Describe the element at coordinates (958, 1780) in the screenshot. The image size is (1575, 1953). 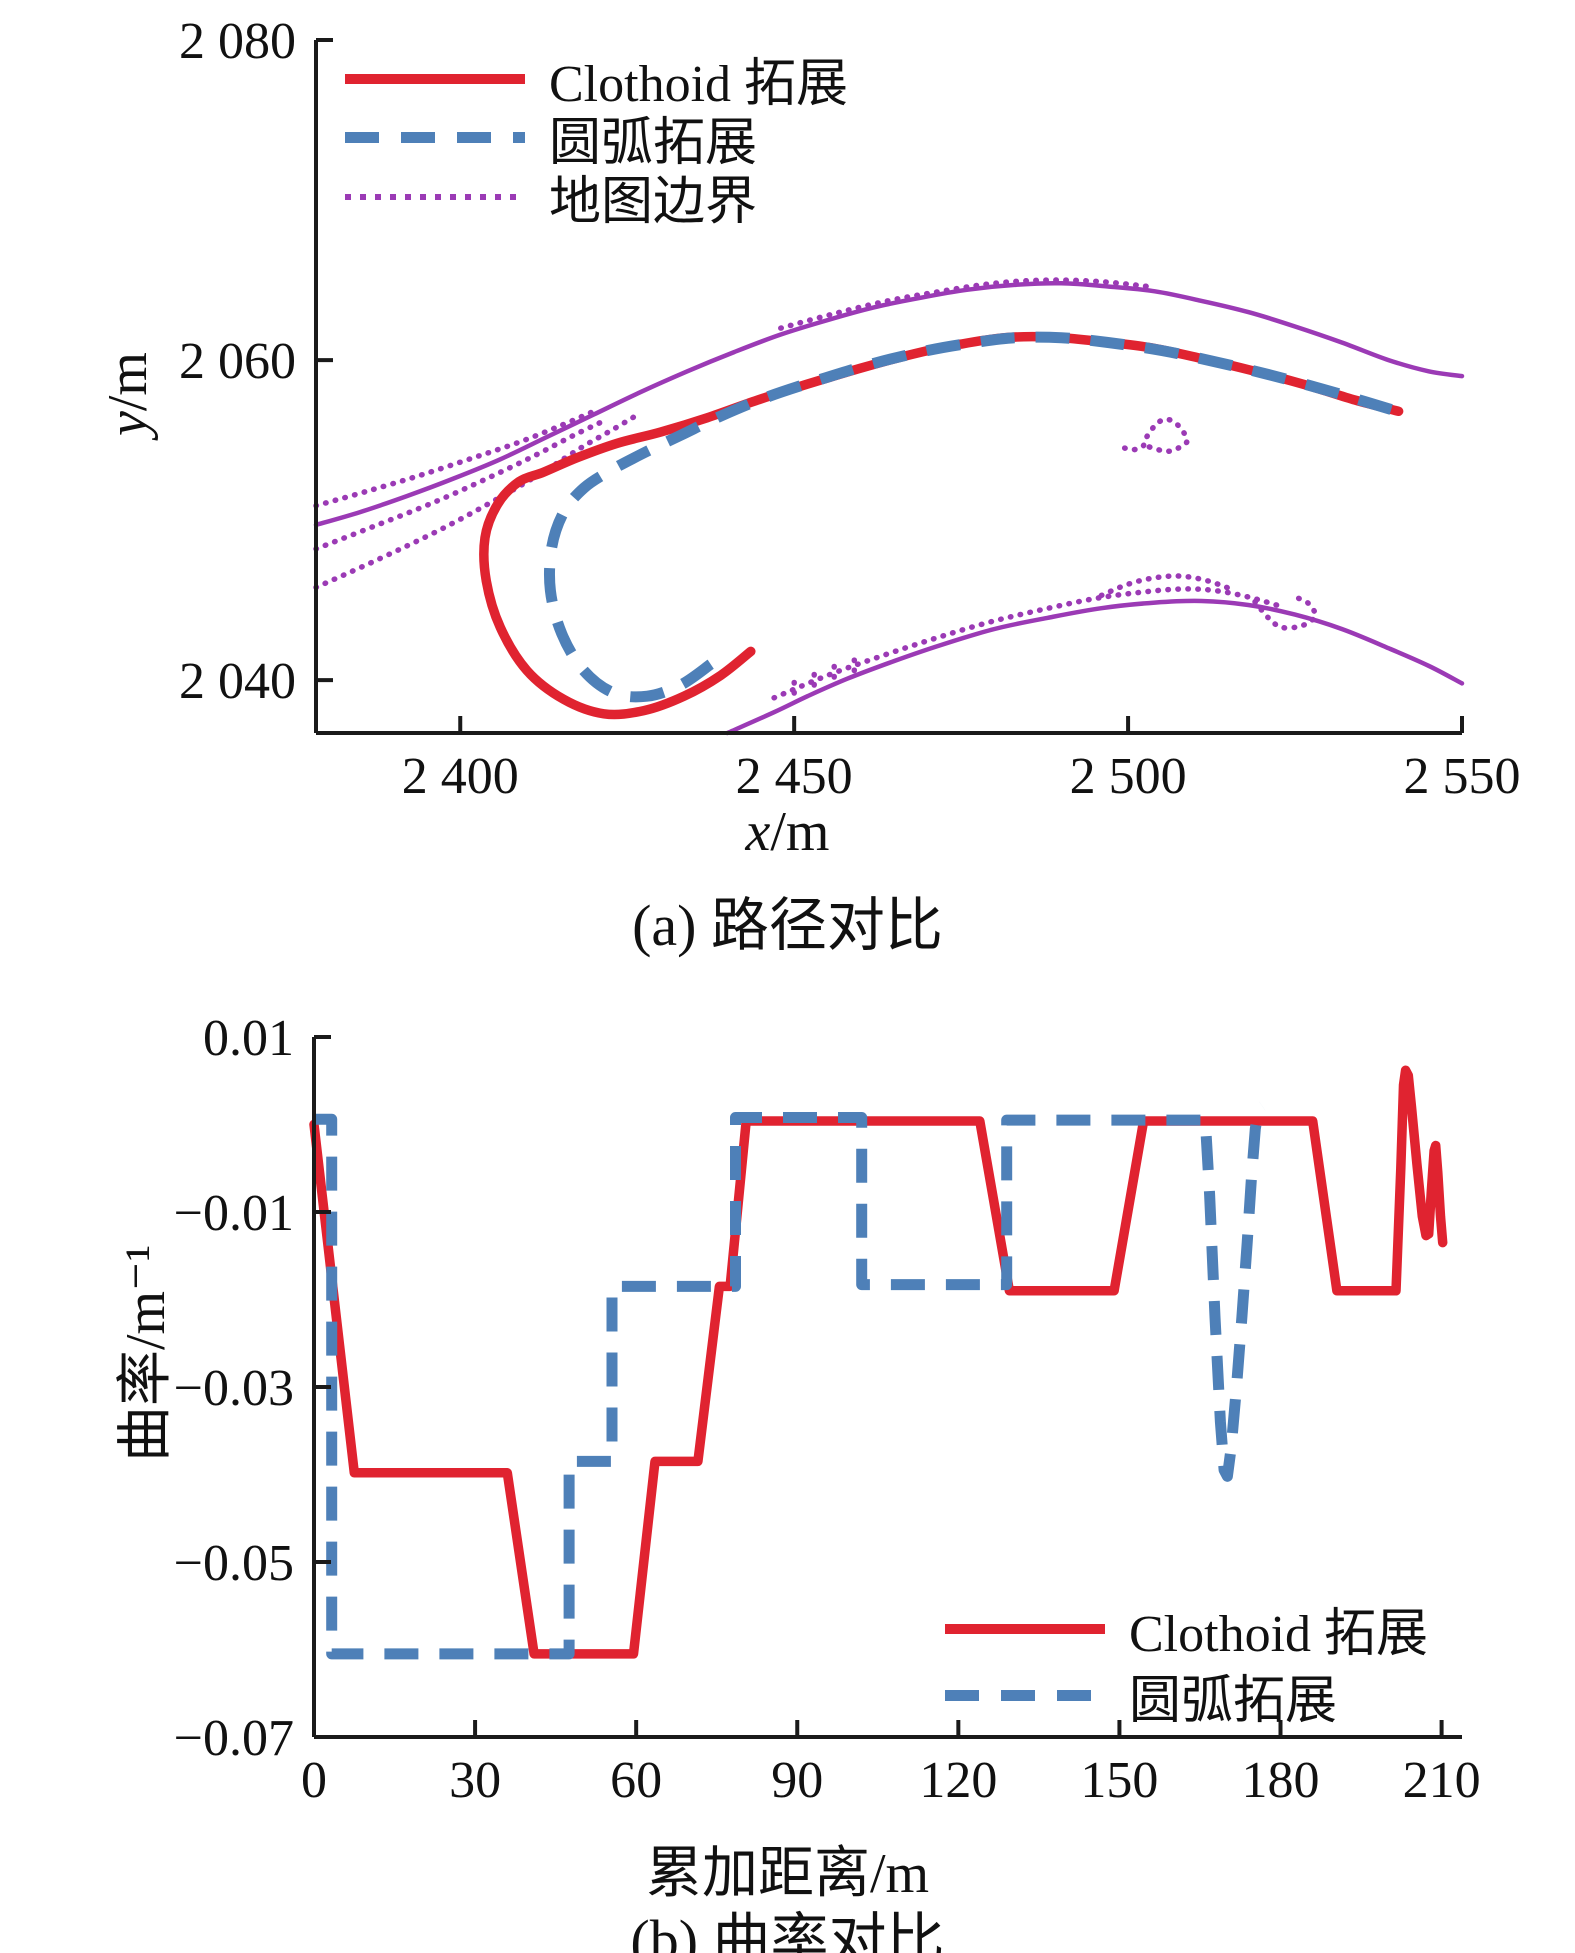
I see `x-tick-label: 120` at that location.